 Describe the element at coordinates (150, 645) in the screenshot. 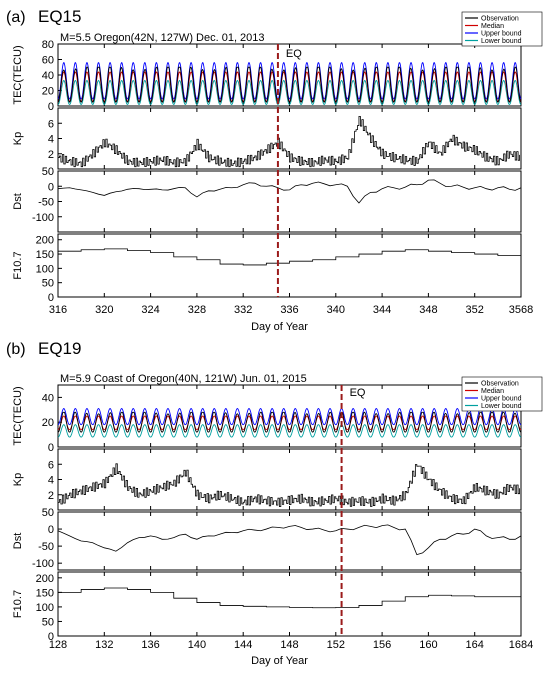

I see `x-tick-label: 136` at that location.